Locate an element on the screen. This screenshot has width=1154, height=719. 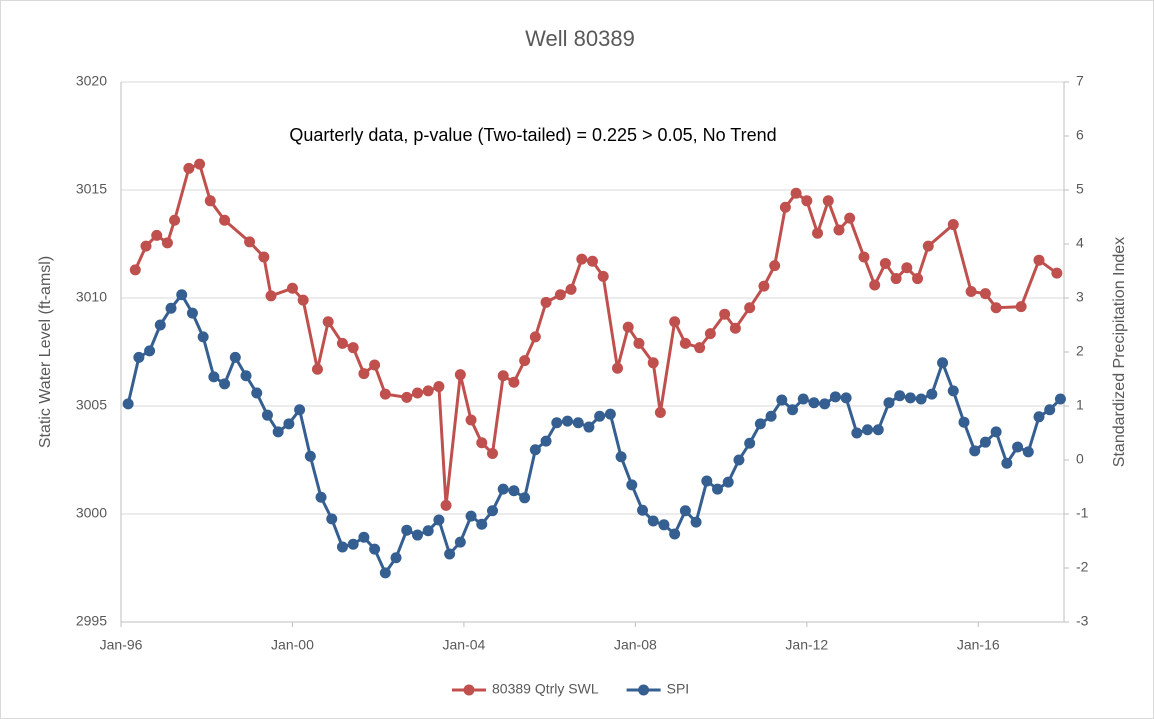
legend-label: SPI is located at coordinates (678, 689).